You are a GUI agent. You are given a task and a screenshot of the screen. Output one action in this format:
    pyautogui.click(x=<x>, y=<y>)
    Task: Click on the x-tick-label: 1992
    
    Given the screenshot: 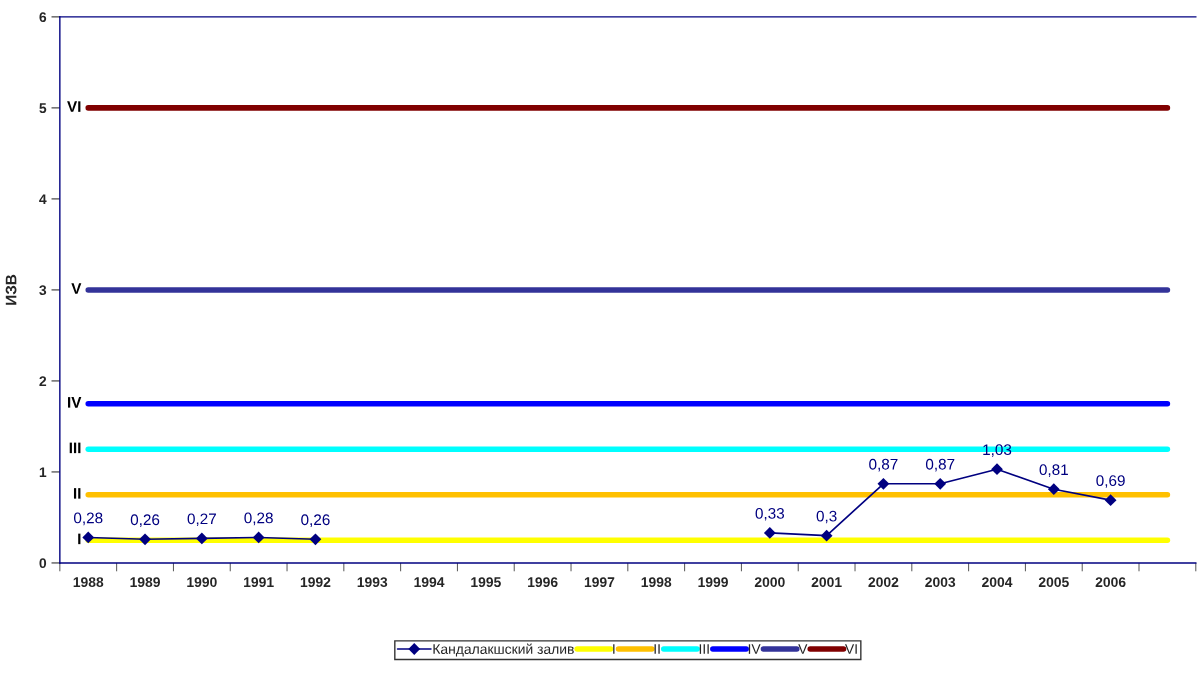 What is the action you would take?
    pyautogui.click(x=315, y=582)
    